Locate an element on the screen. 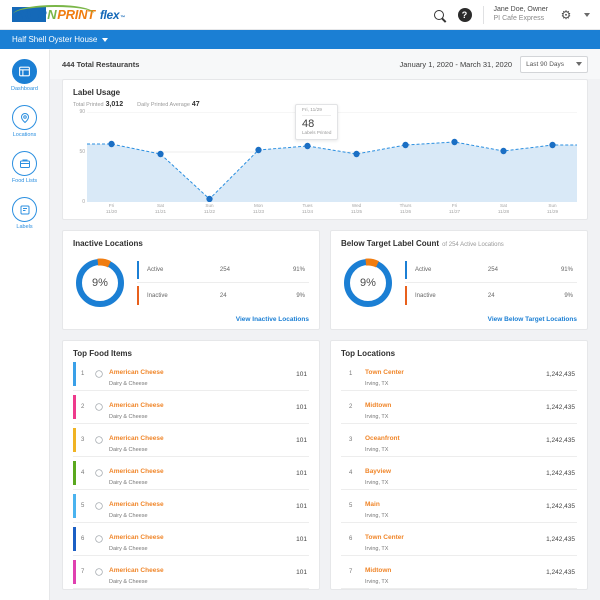 The height and width of the screenshot is (600, 600). below-target-legend: Active 254 91% Inactive 24 9% is located at coordinates (491, 283).